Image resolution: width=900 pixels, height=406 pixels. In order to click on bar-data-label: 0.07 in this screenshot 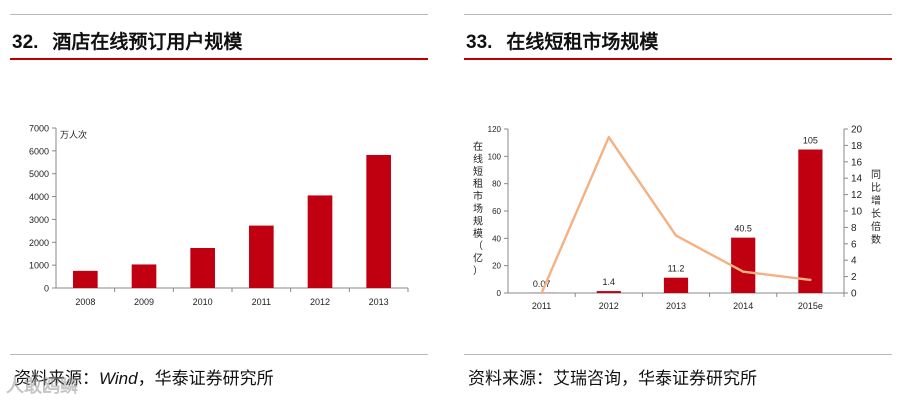, I will do `click(542, 284)`.